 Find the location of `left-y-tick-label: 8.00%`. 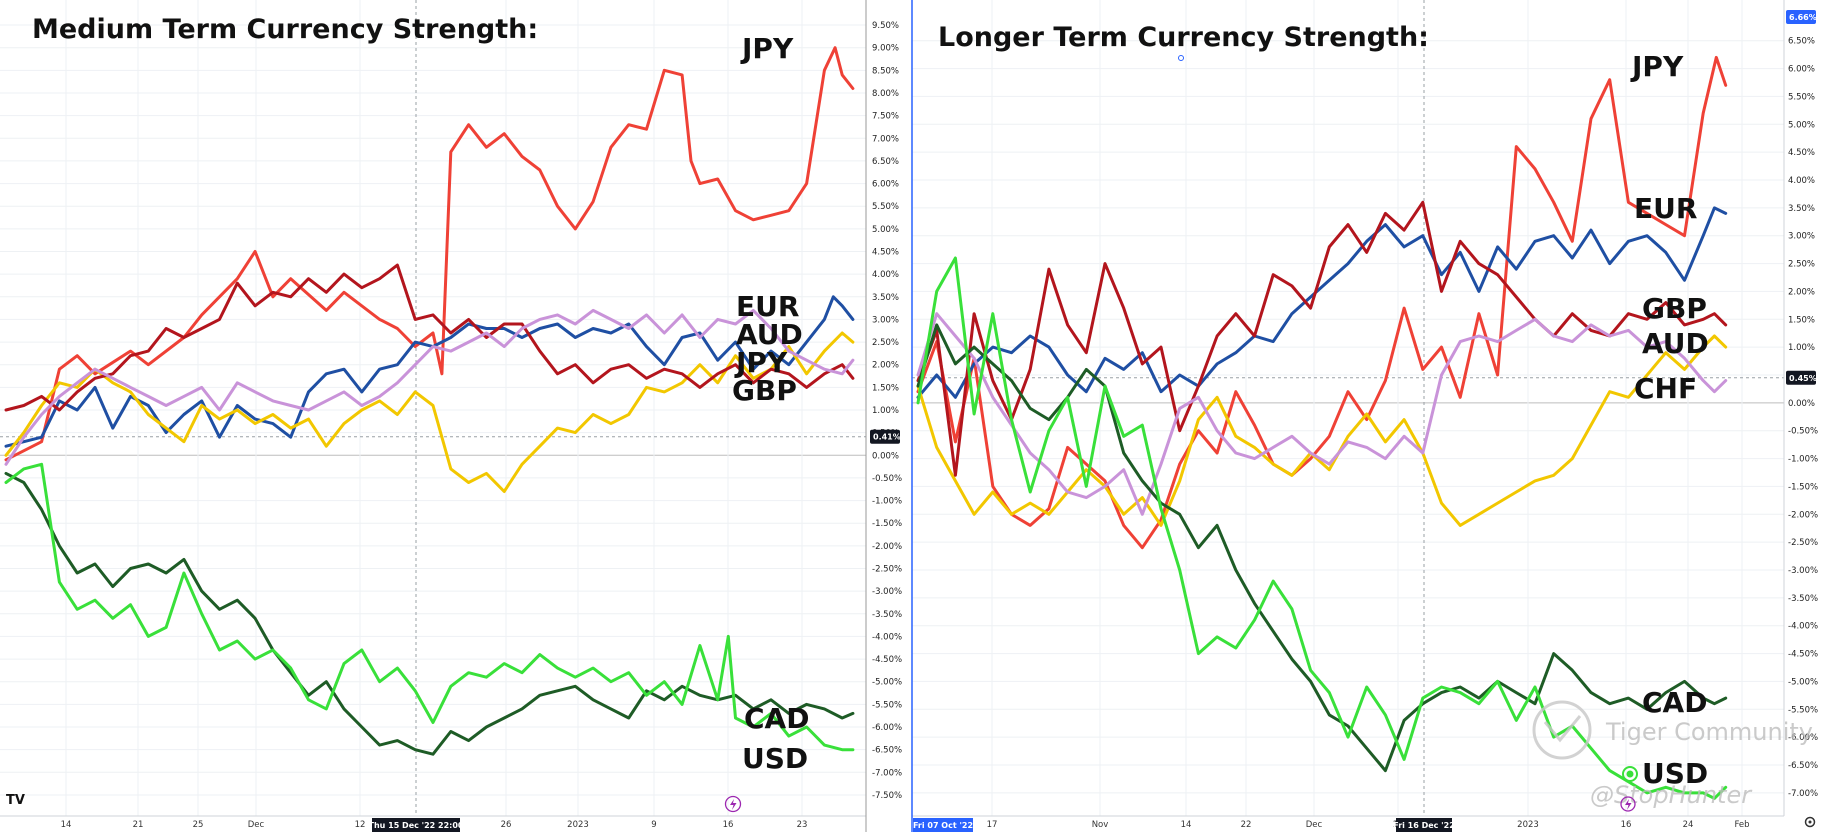

left-y-tick-label: 8.00% is located at coordinates (885, 94).